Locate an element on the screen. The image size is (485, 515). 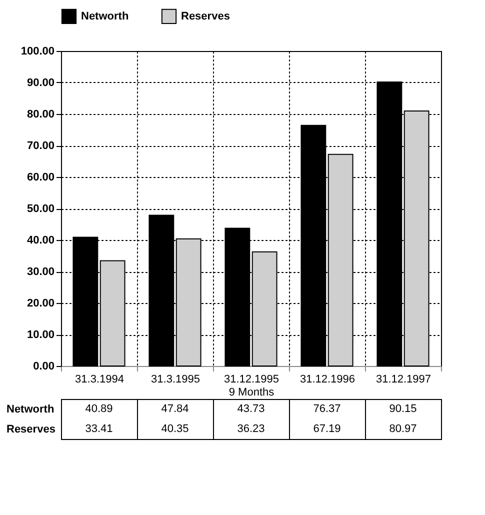
y-tick-label: 20.00 is located at coordinates (40, 304).